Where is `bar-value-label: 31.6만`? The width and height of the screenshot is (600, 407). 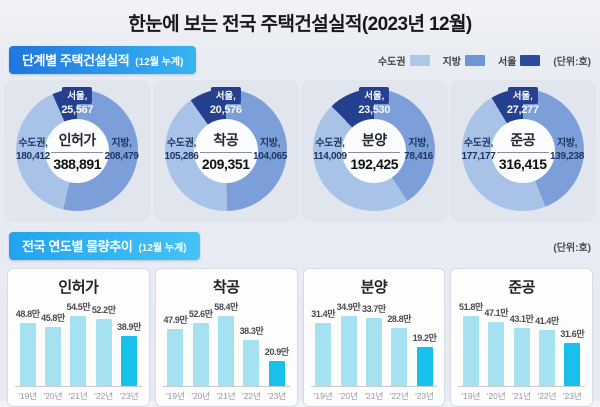
bar-value-label: 31.6만 is located at coordinates (572, 334).